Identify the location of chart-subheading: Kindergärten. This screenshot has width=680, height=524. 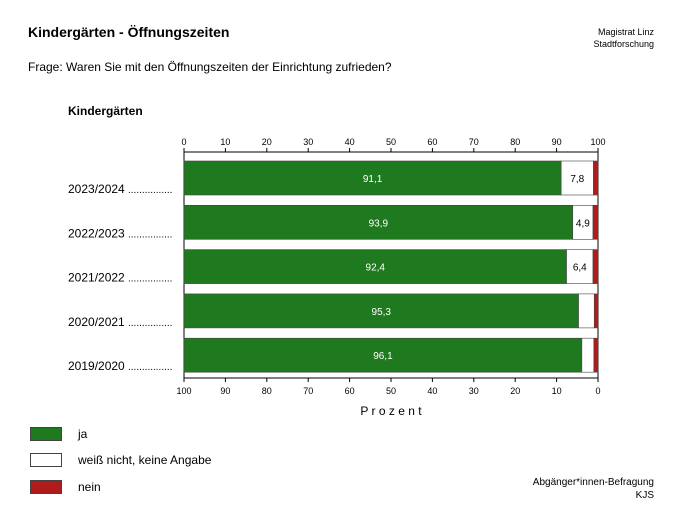
(105, 111).